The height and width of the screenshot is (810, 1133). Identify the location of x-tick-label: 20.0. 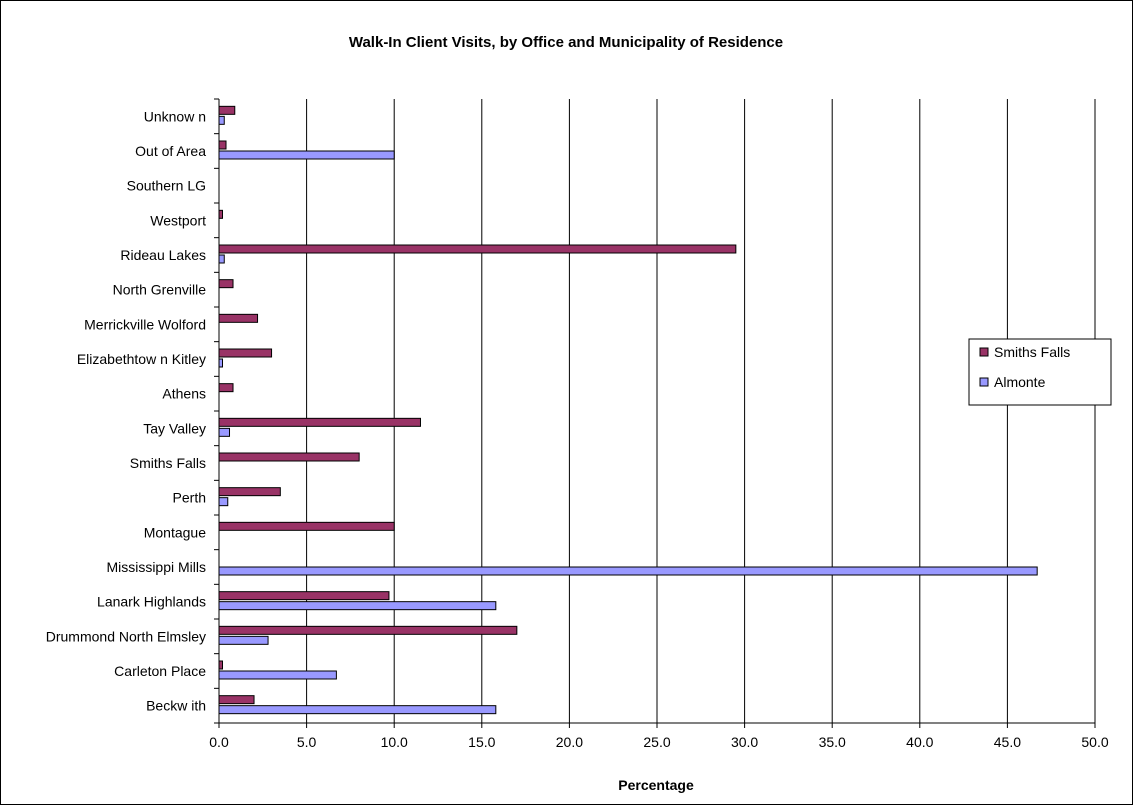
(569, 742).